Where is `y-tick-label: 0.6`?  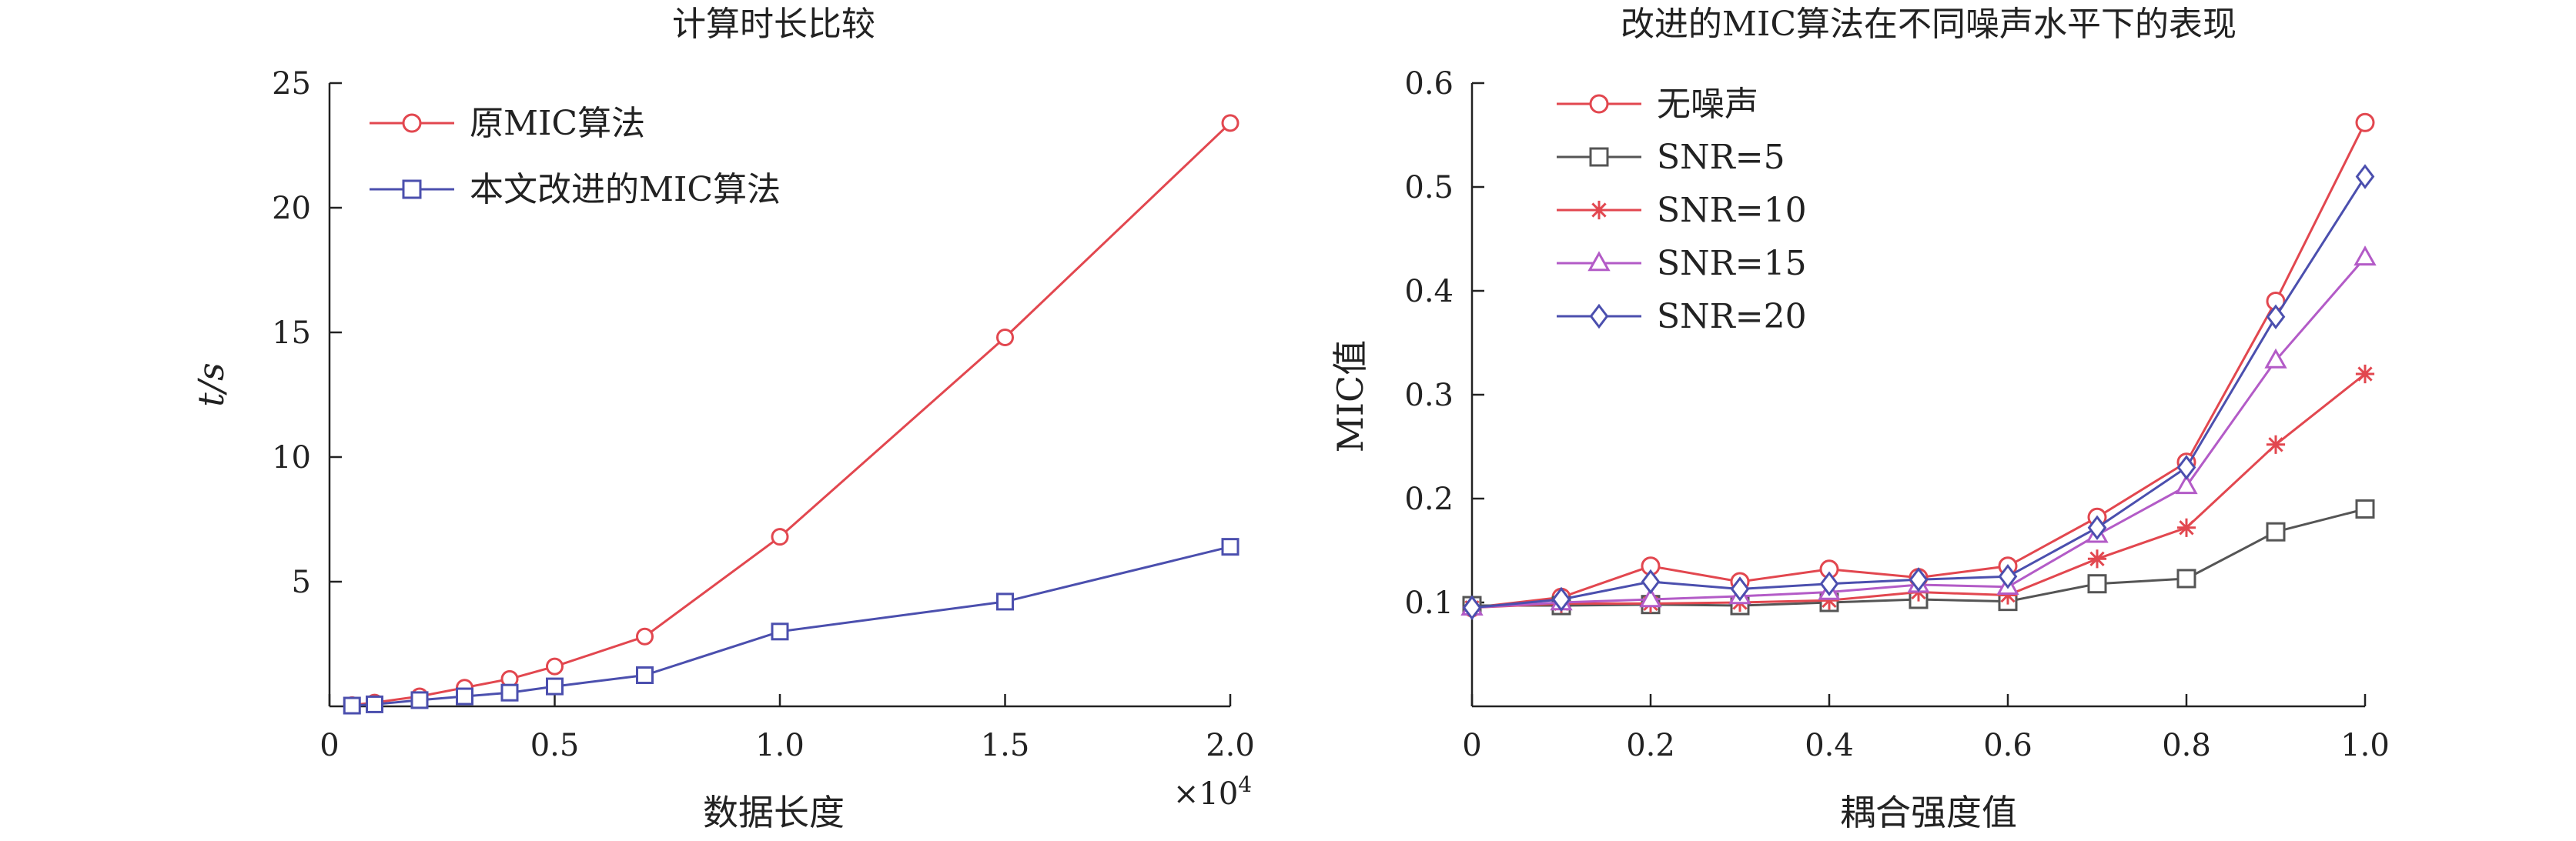
y-tick-label: 0.6 is located at coordinates (1429, 84).